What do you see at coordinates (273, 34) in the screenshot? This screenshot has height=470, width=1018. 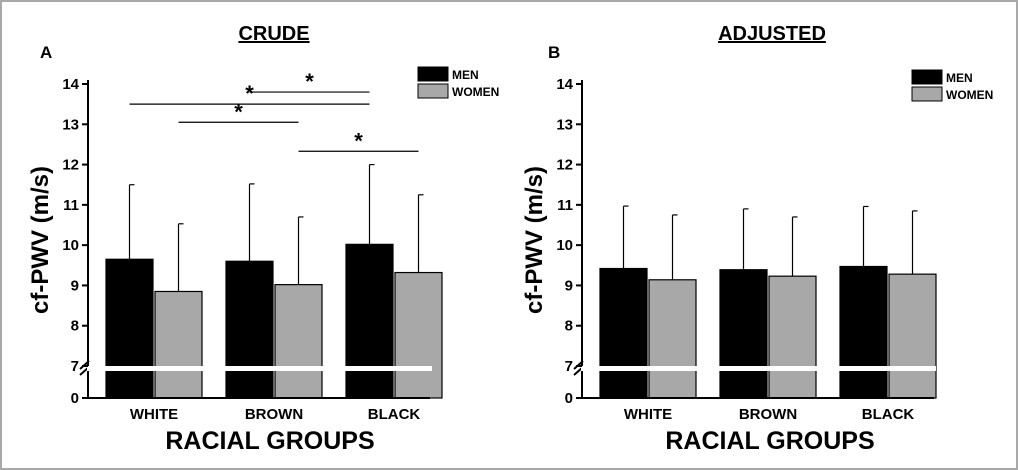 I see `panel-title: CRUDE` at bounding box center [273, 34].